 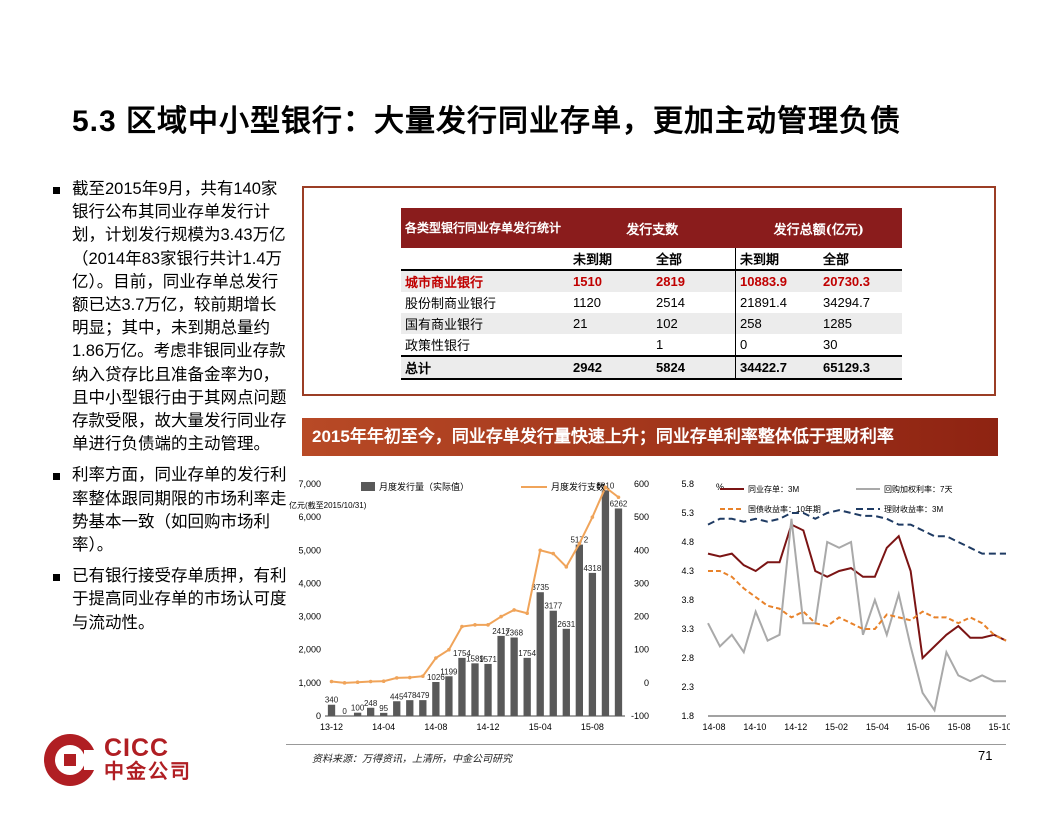 I want to click on y-tick-label-left: 6,000, so click(x=309, y=517).